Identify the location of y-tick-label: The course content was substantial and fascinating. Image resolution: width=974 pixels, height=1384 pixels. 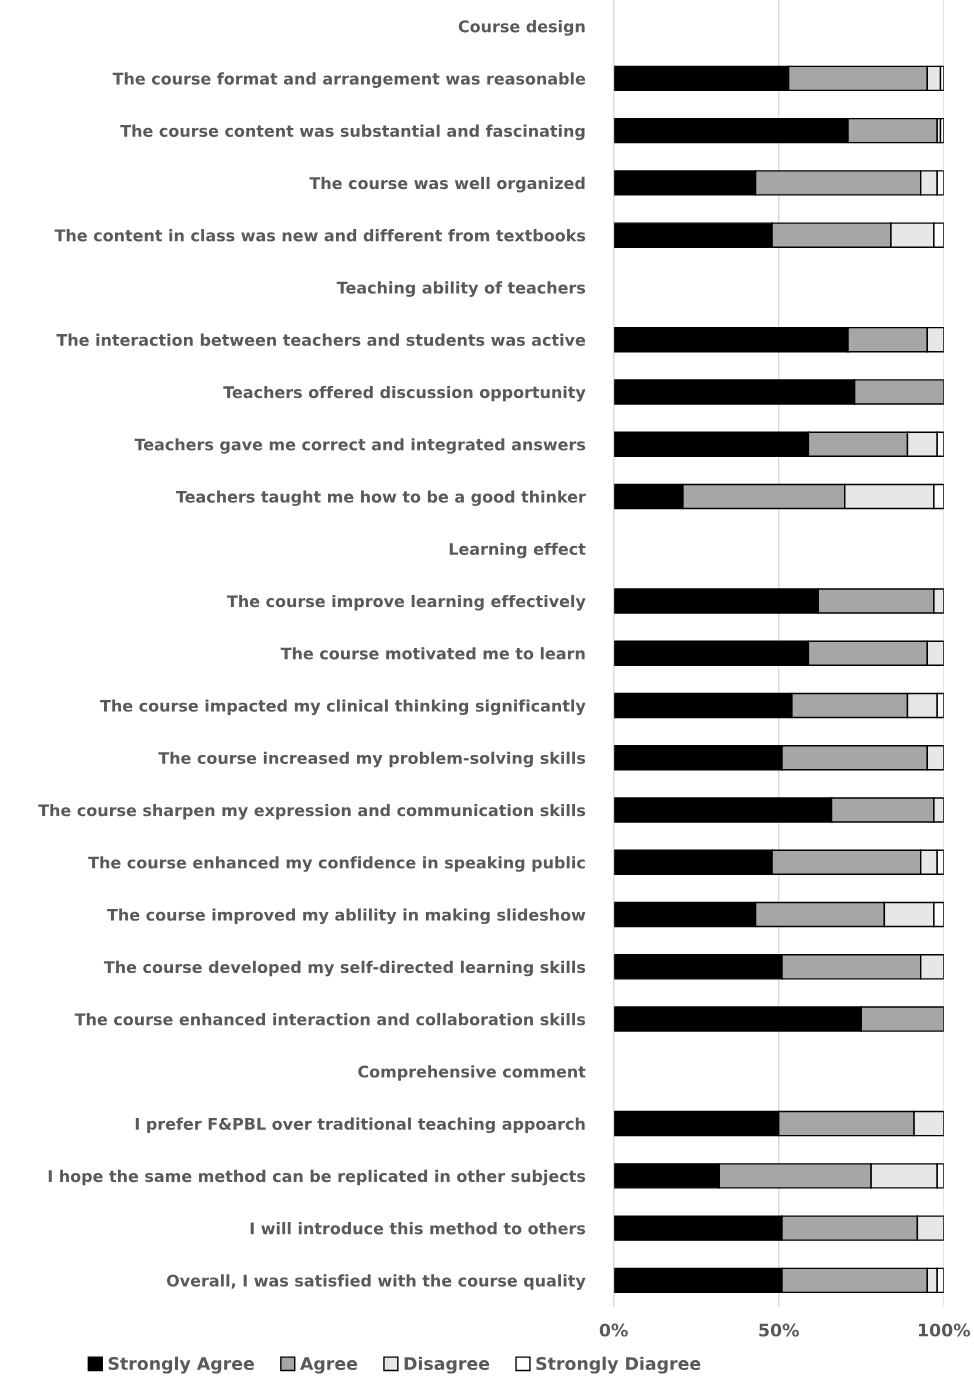
(352, 132).